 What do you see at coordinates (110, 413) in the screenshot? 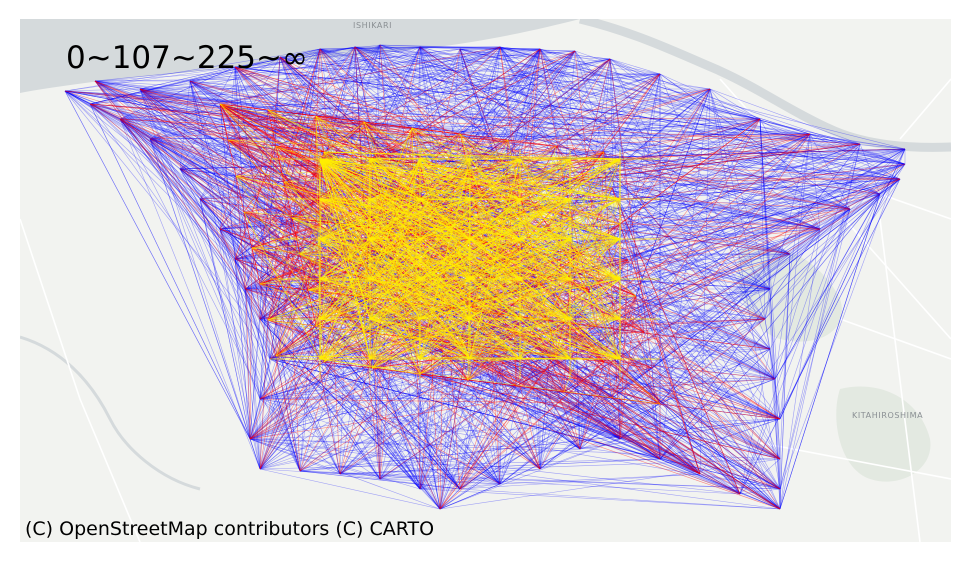
I see `river-secondary` at bounding box center [110, 413].